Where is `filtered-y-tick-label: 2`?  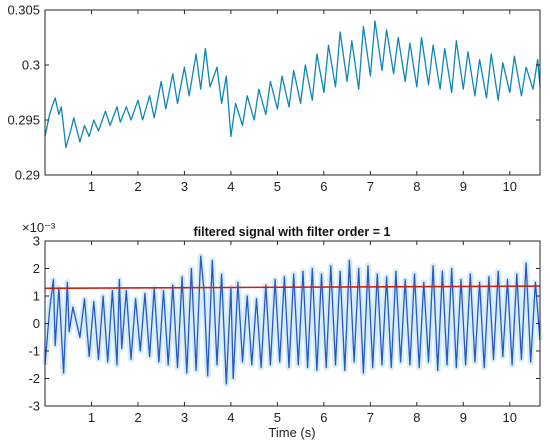
filtered-y-tick-label: 2 is located at coordinates (36, 268).